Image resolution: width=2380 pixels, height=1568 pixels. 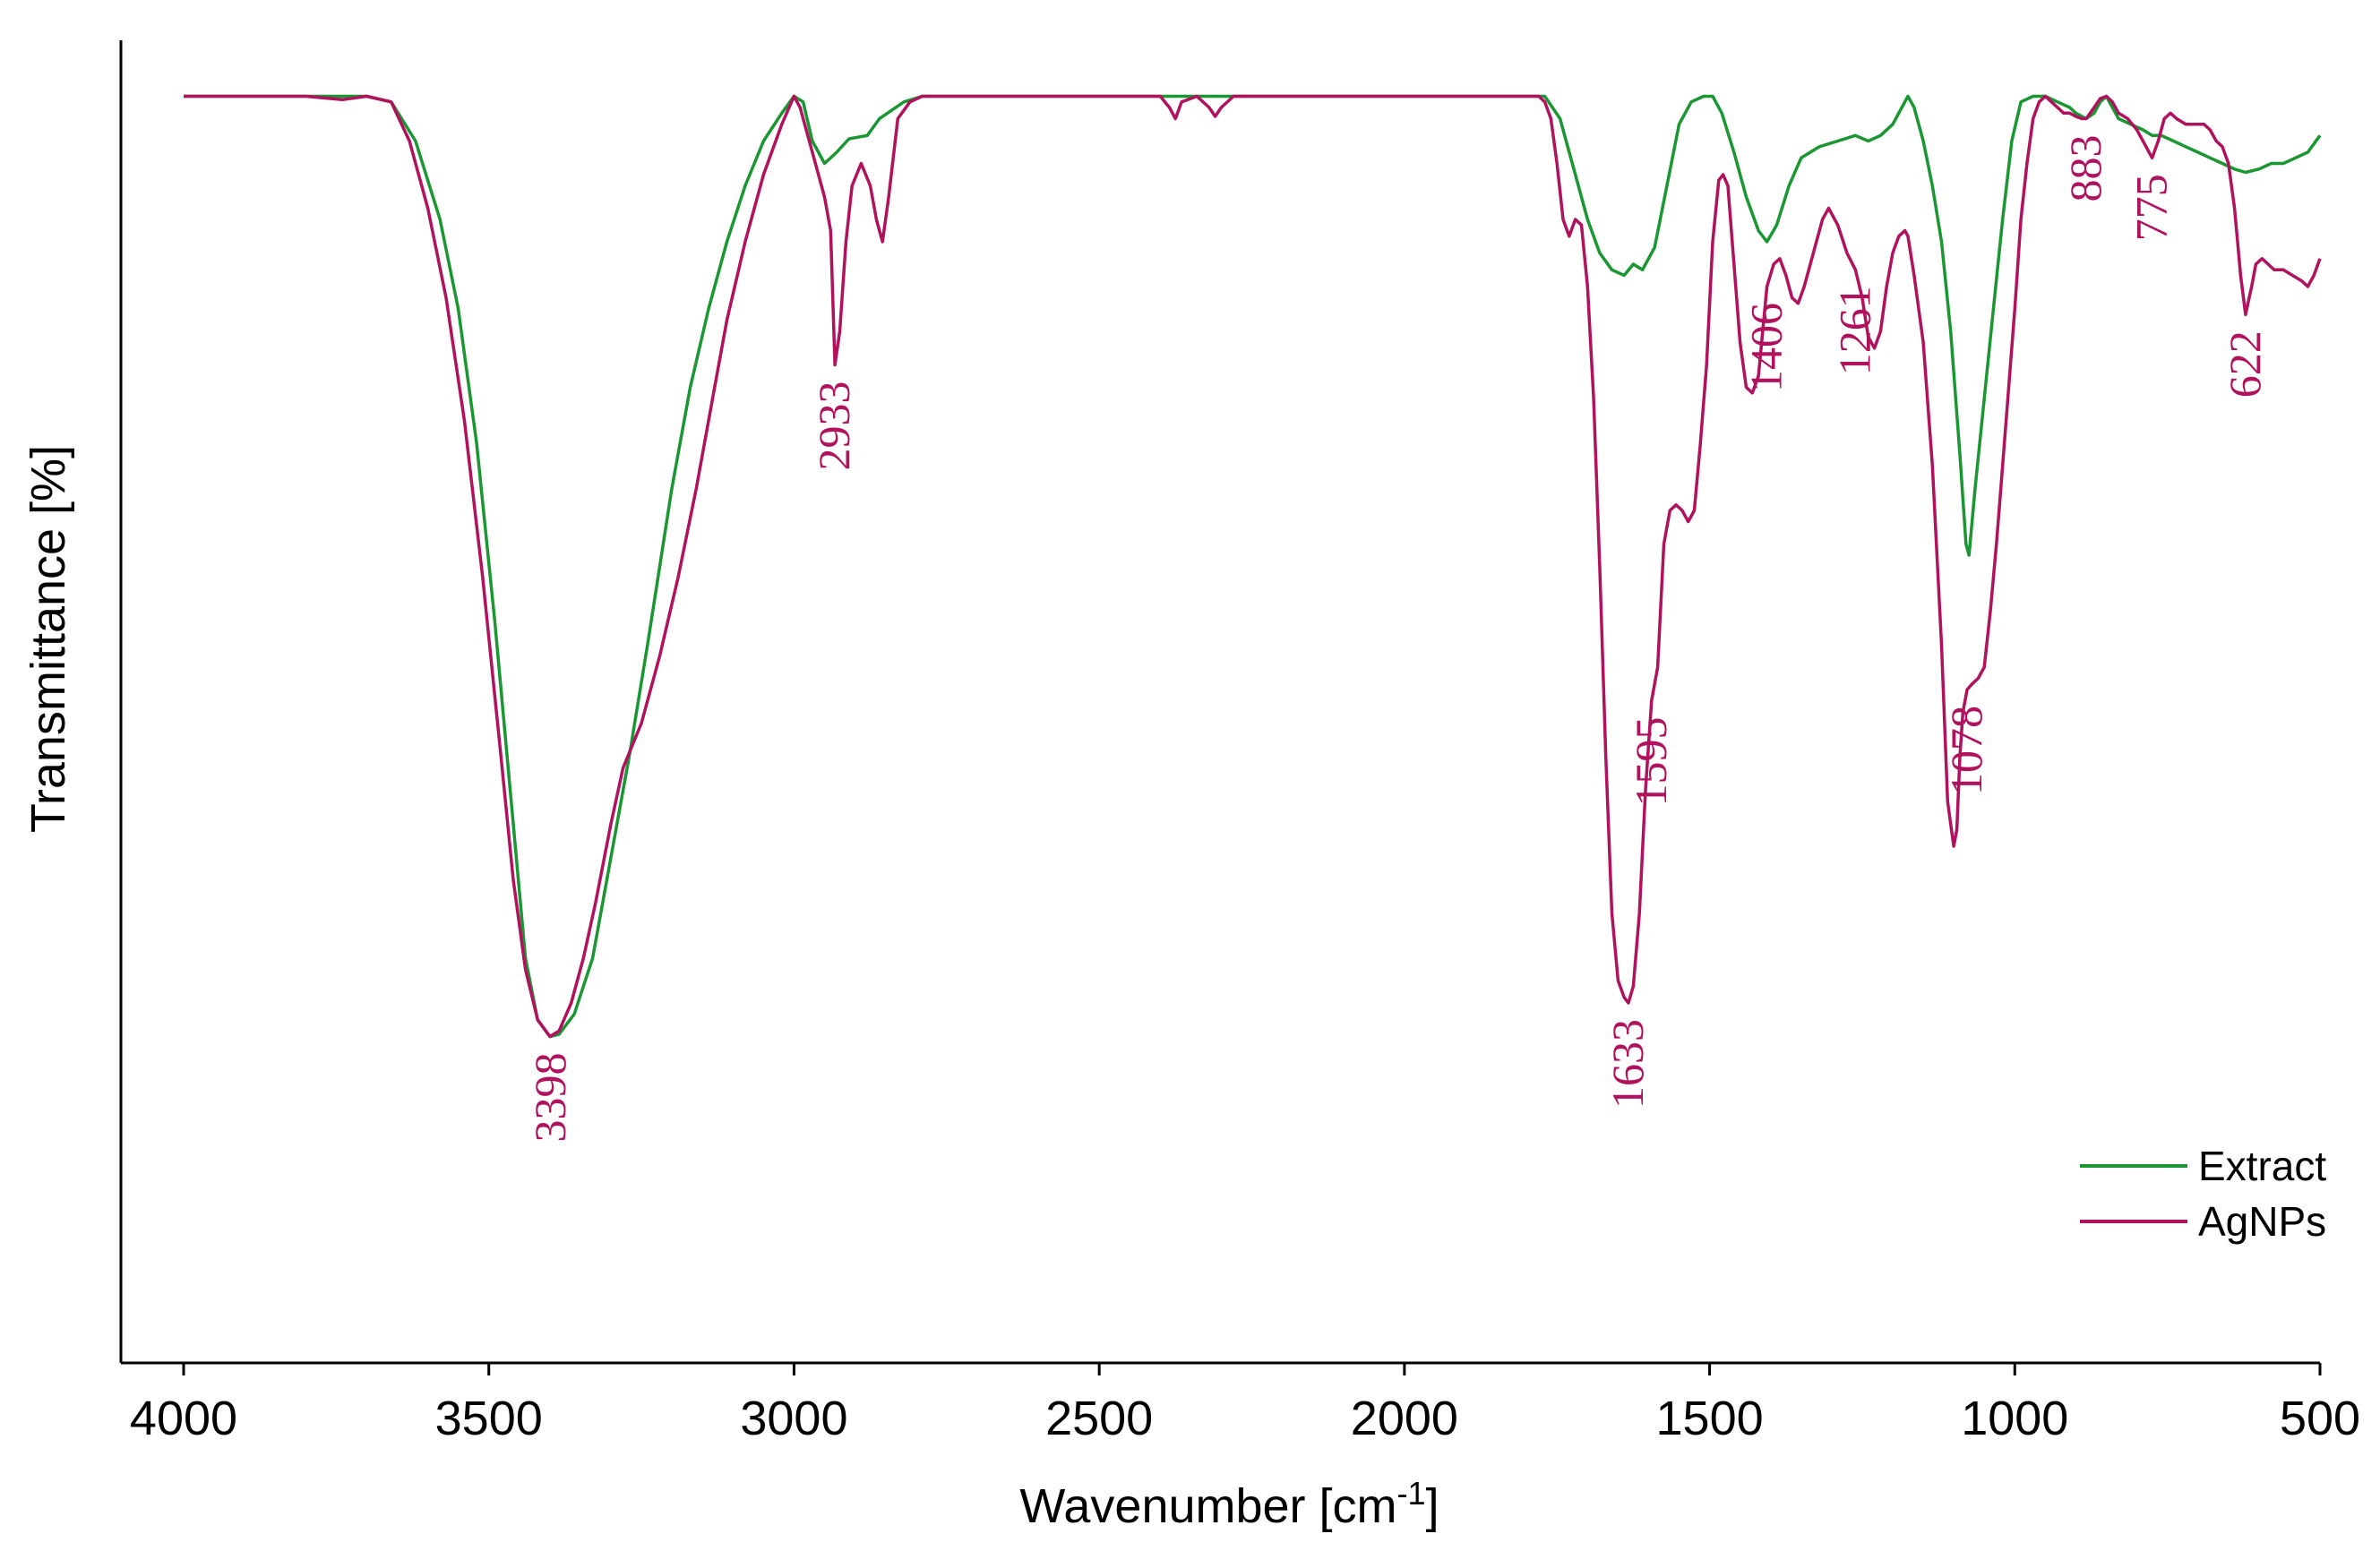 What do you see at coordinates (2014, 1418) in the screenshot?
I see `x-tick-label: 1000` at bounding box center [2014, 1418].